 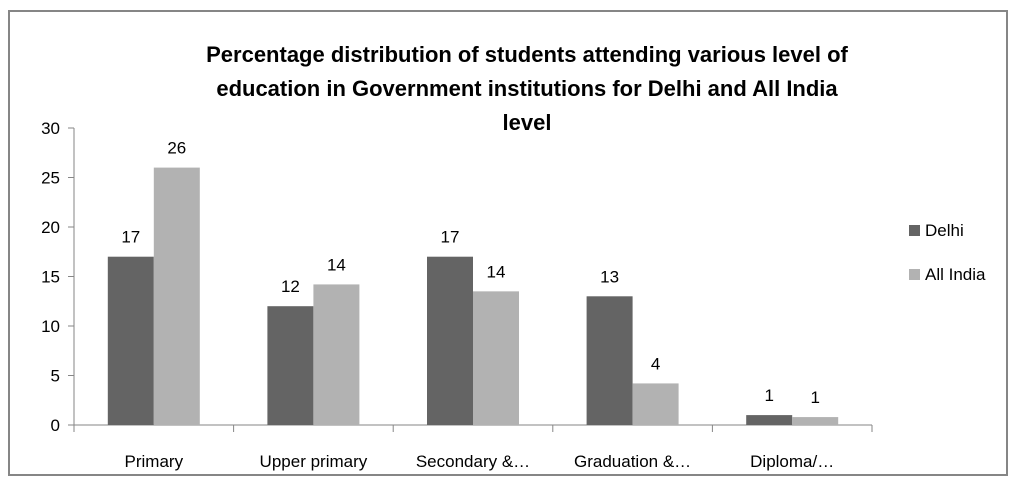 What do you see at coordinates (955, 274) in the screenshot?
I see `legend-label: All India` at bounding box center [955, 274].